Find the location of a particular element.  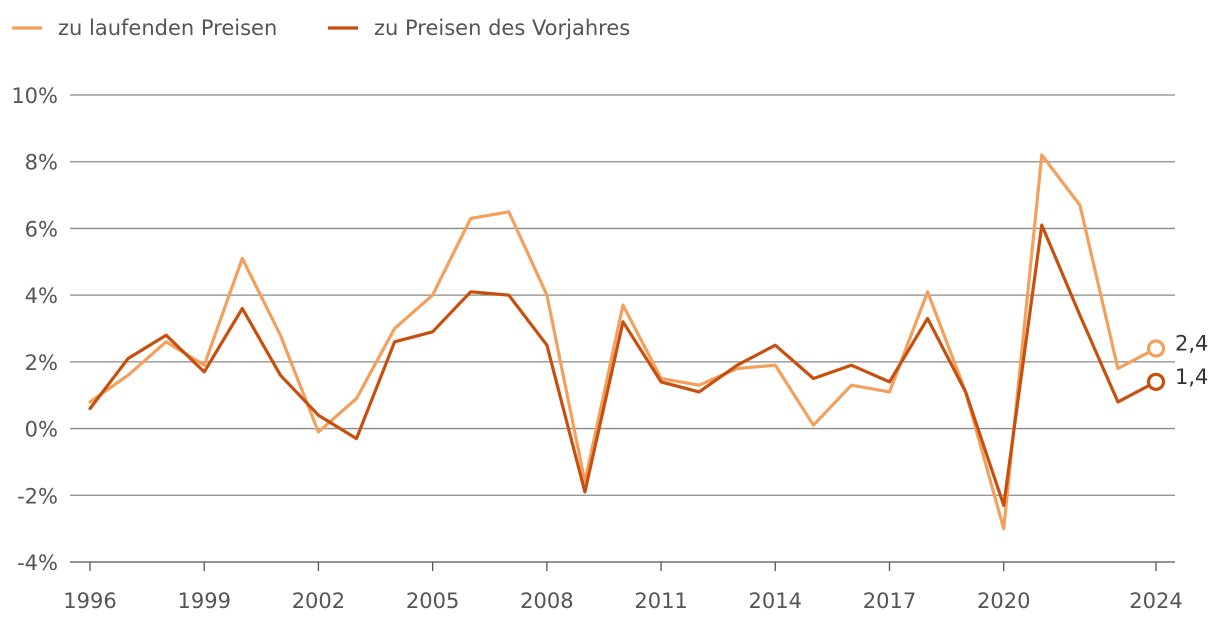

y-axis: -4% -2% 0% 2% 4% 6% 8% 10% is located at coordinates (34, 329).